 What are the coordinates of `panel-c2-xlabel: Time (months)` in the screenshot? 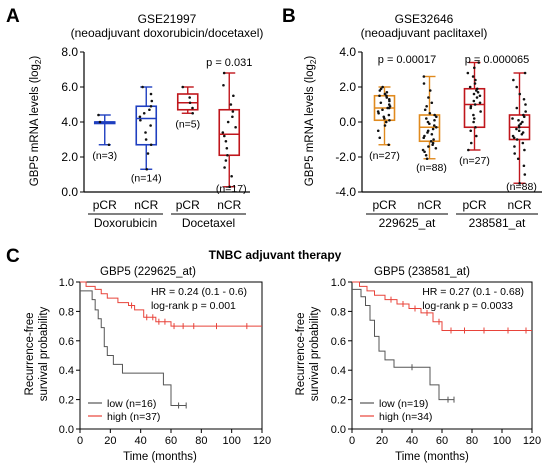 It's located at (432, 457).